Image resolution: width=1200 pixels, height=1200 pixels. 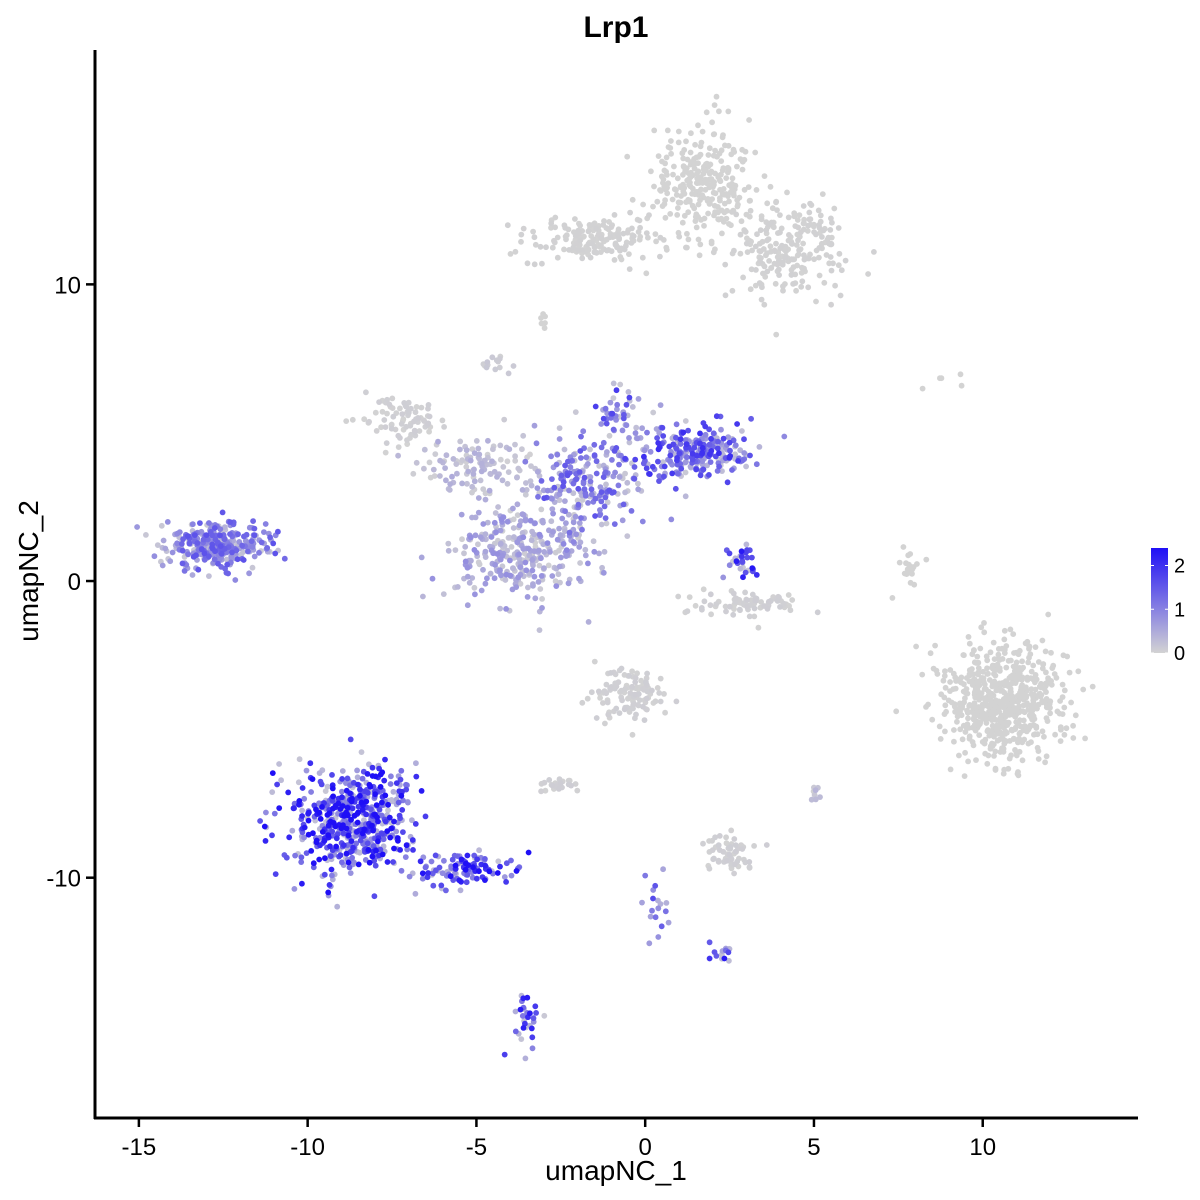 I want to click on y-axis-title: umapNC_2, so click(x=28, y=571).